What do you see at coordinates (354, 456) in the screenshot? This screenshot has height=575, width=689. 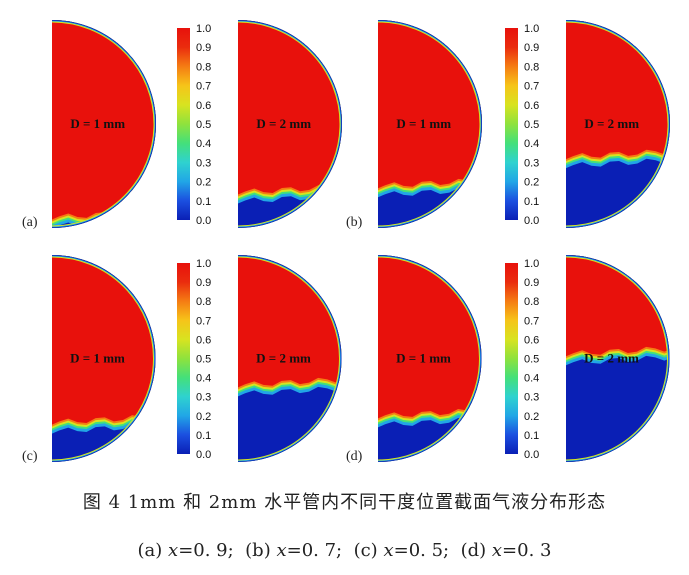 I see `panel-letter: (d)` at bounding box center [354, 456].